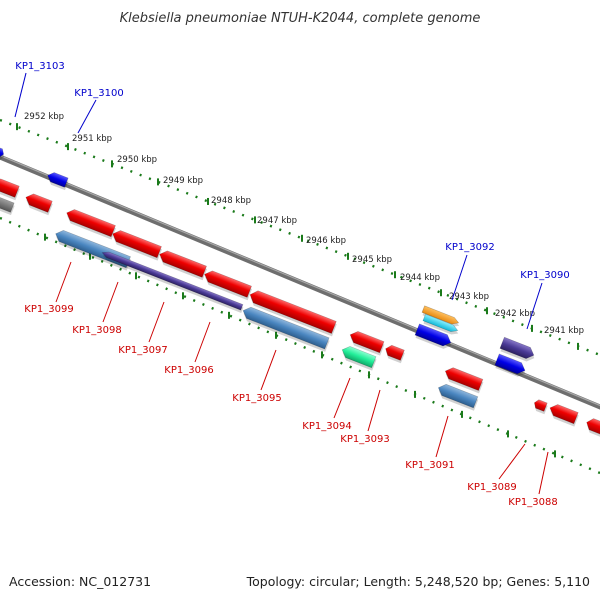  I want to click on gene-left-gray, so click(8, 206).